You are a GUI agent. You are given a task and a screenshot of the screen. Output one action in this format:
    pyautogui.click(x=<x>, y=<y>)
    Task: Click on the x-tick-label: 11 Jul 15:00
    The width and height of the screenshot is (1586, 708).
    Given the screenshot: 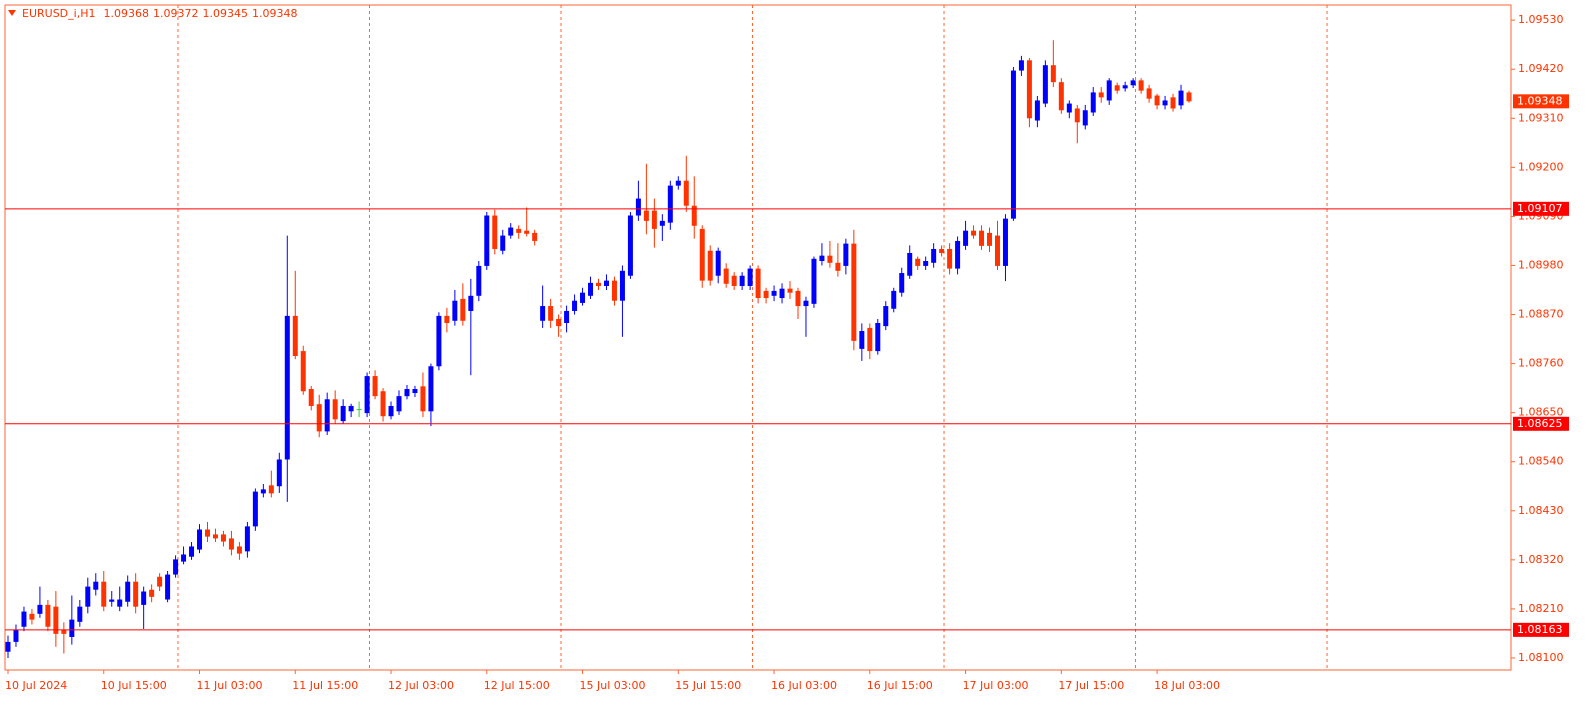 What is the action you would take?
    pyautogui.click(x=325, y=685)
    